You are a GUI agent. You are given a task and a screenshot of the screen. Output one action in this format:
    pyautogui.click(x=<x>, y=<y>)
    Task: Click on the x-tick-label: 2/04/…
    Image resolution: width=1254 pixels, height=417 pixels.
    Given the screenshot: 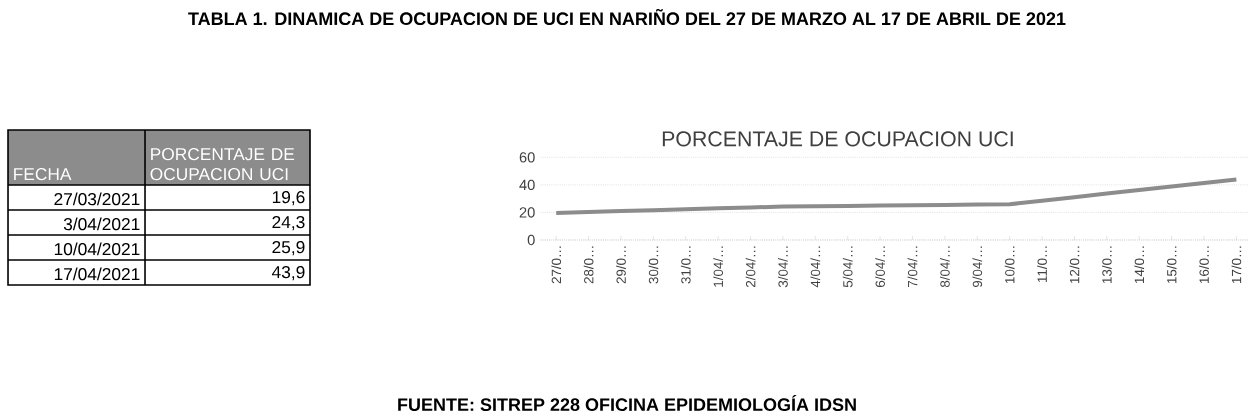 What is the action you would take?
    pyautogui.click(x=750, y=267)
    